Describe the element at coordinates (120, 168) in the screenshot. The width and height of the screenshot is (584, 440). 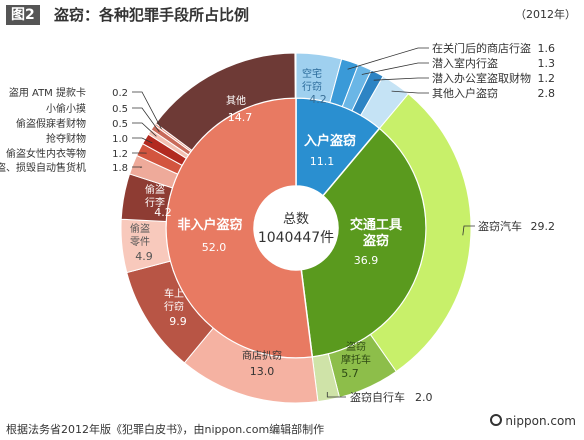
I see `callout-value-12: 1.8` at that location.